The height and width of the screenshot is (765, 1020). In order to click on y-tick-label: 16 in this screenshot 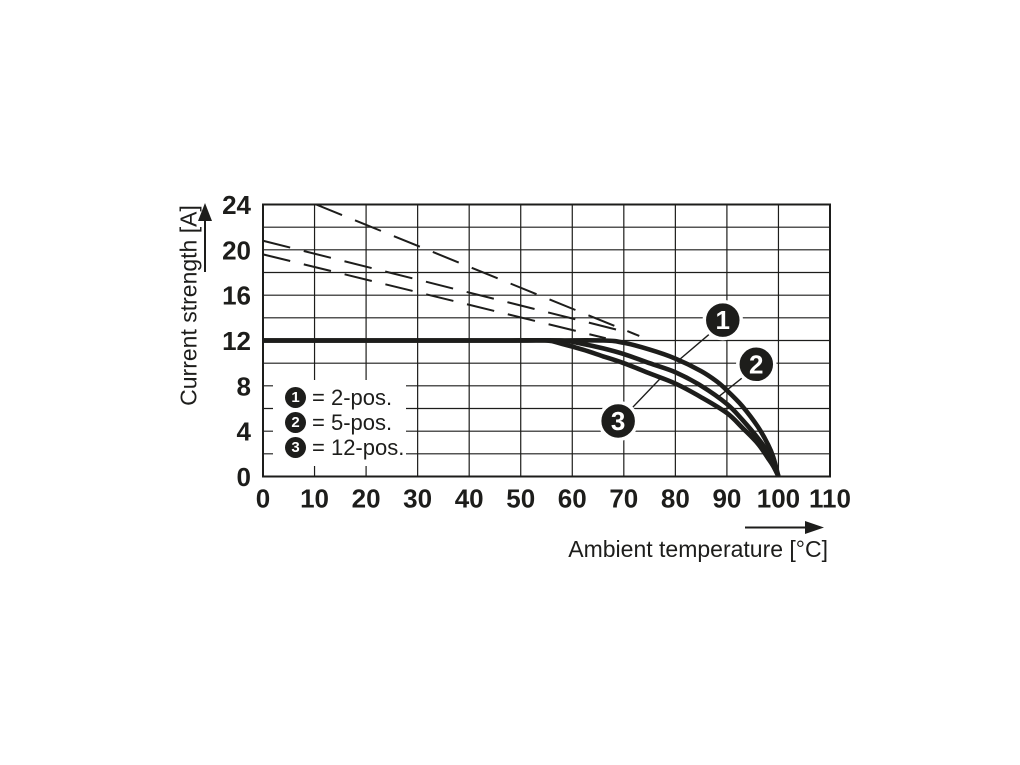, I will do `click(236, 296)`.